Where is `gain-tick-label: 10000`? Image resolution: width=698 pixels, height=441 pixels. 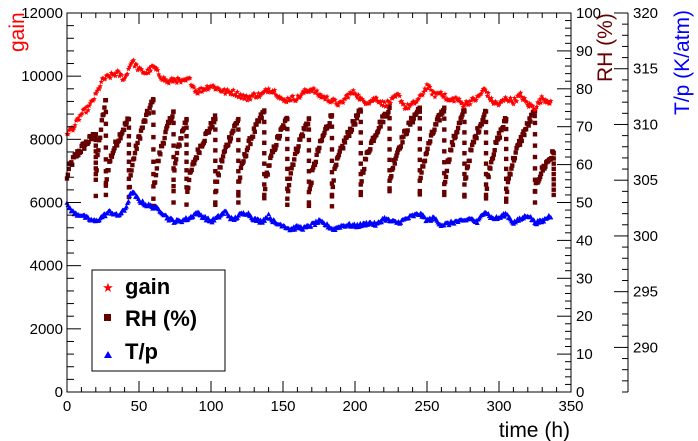
gain-tick-label: 10000 is located at coordinates (42, 76).